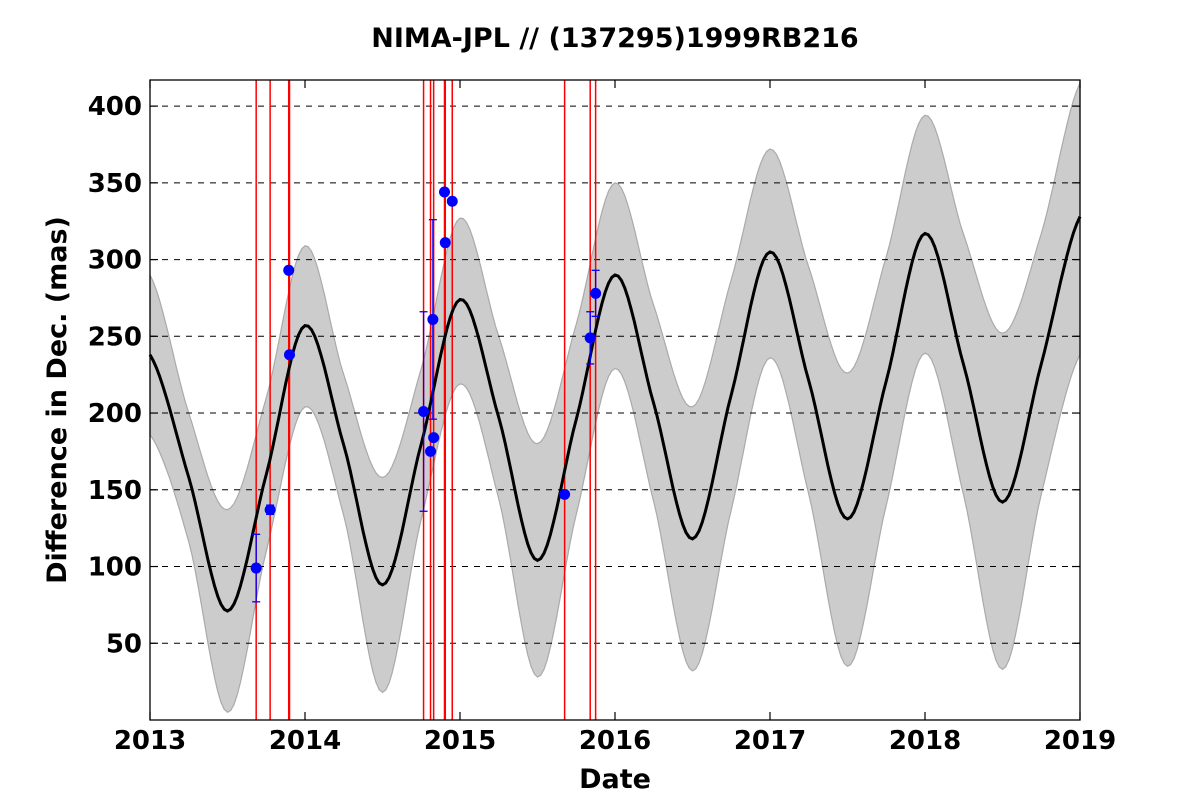 This screenshot has height=800, width=1200. I want to click on x-tick-label: 2018, so click(925, 741).